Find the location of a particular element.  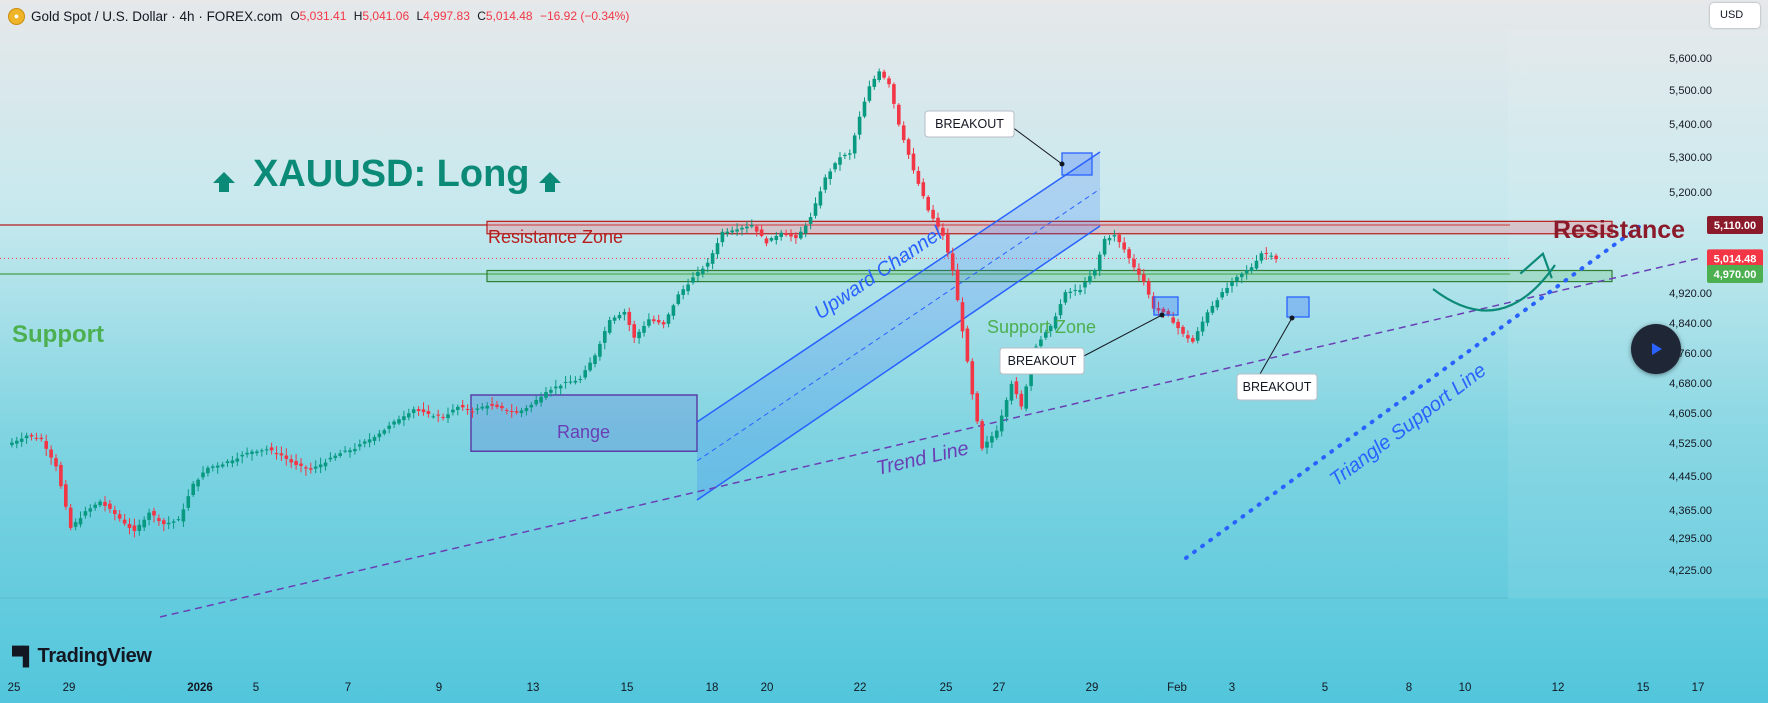

replay-button is located at coordinates (1656, 349).